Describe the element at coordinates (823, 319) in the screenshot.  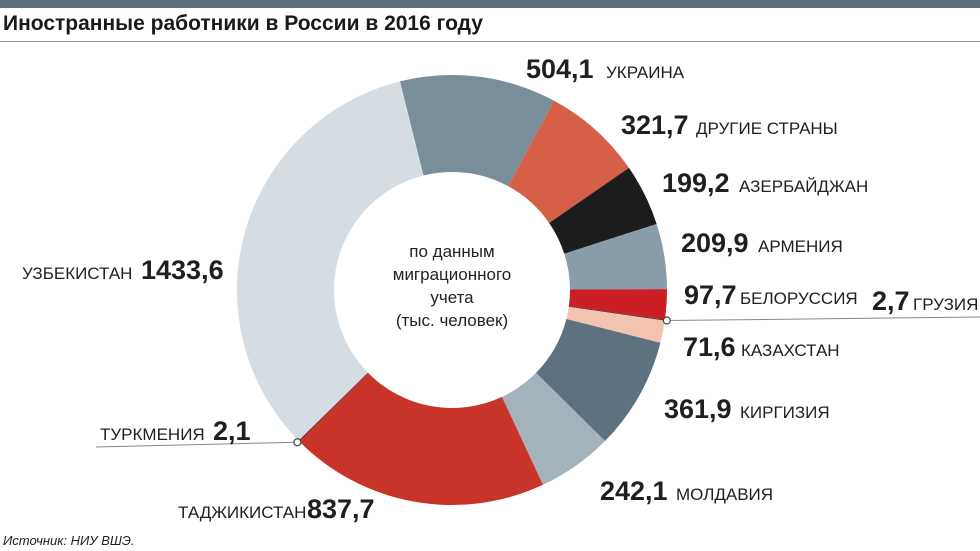
I see `georgia-leader-line` at that location.